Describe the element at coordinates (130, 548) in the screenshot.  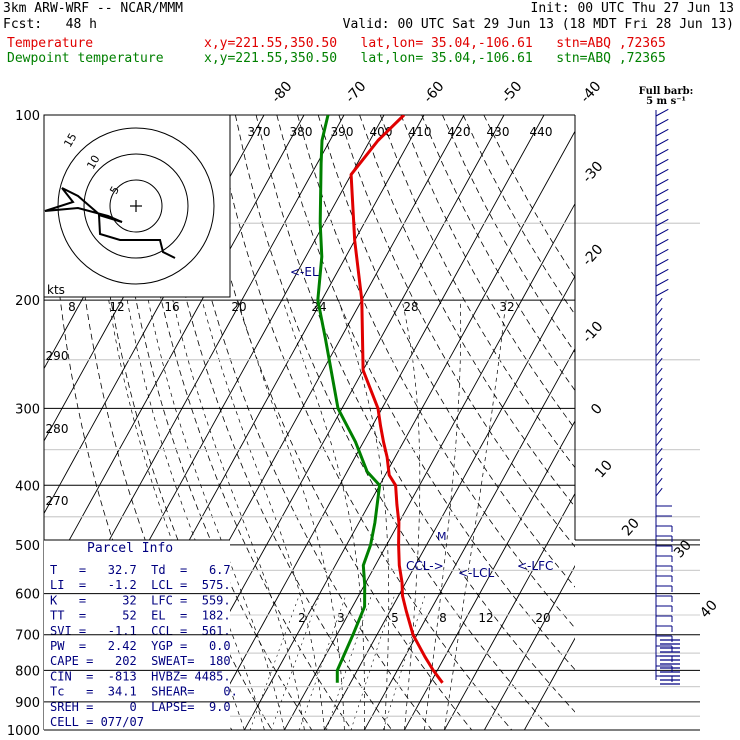
I see `parcel-info-title: Parcel Info` at that location.